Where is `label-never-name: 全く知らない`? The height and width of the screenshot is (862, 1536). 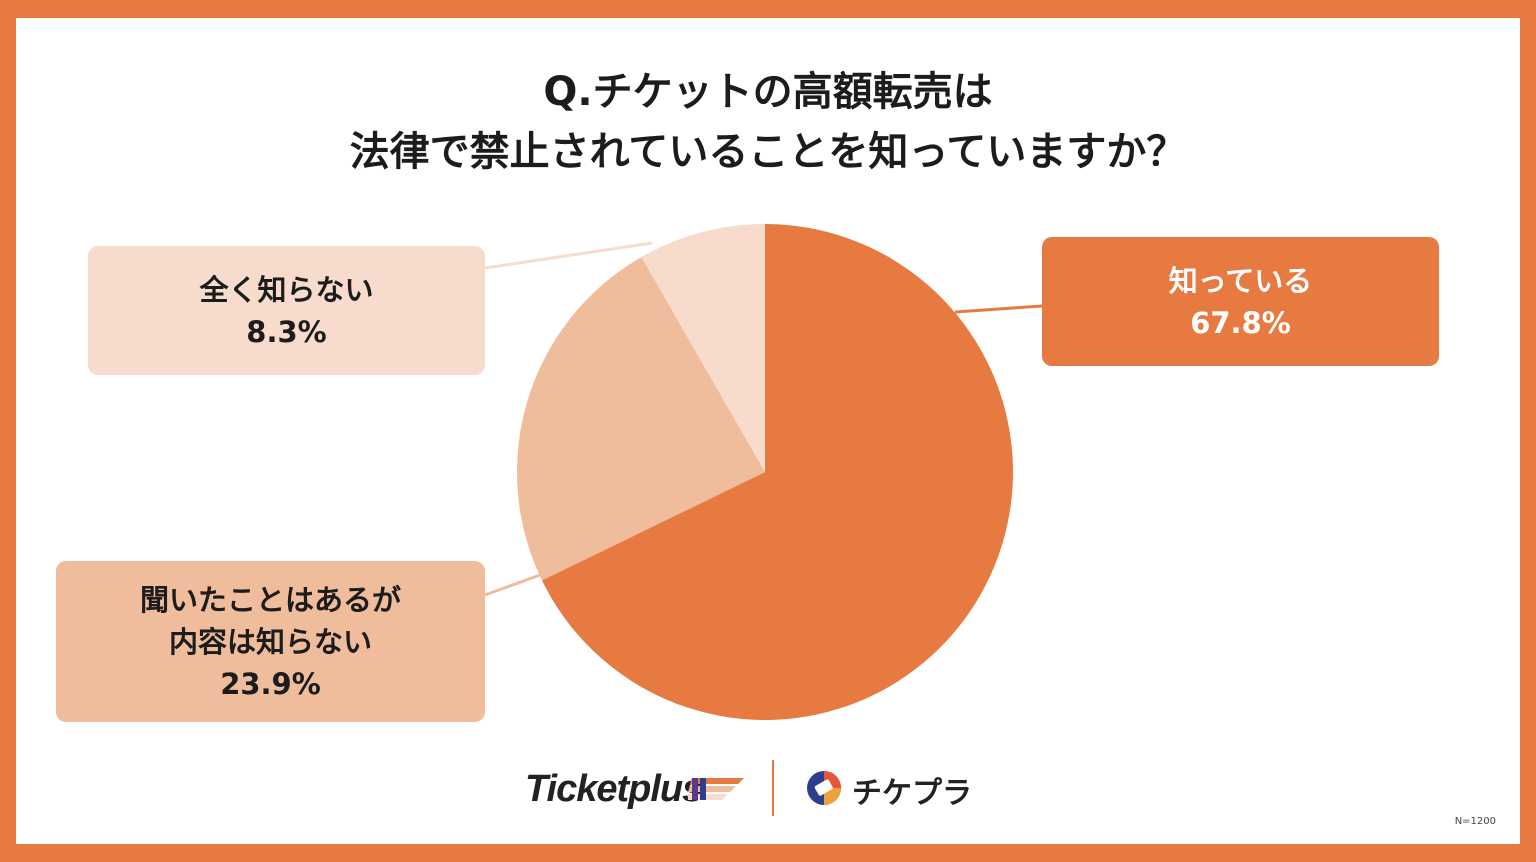 label-never-name: 全く知らない is located at coordinates (286, 289).